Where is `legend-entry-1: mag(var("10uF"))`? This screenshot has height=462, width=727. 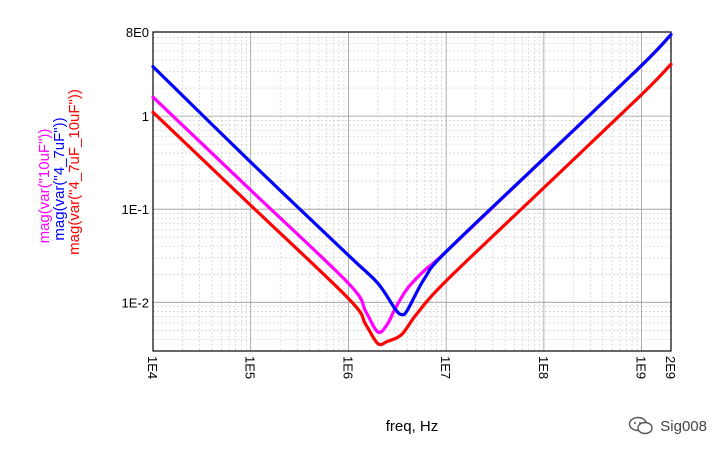 legend-entry-1: mag(var("10uF")) is located at coordinates (44, 186).